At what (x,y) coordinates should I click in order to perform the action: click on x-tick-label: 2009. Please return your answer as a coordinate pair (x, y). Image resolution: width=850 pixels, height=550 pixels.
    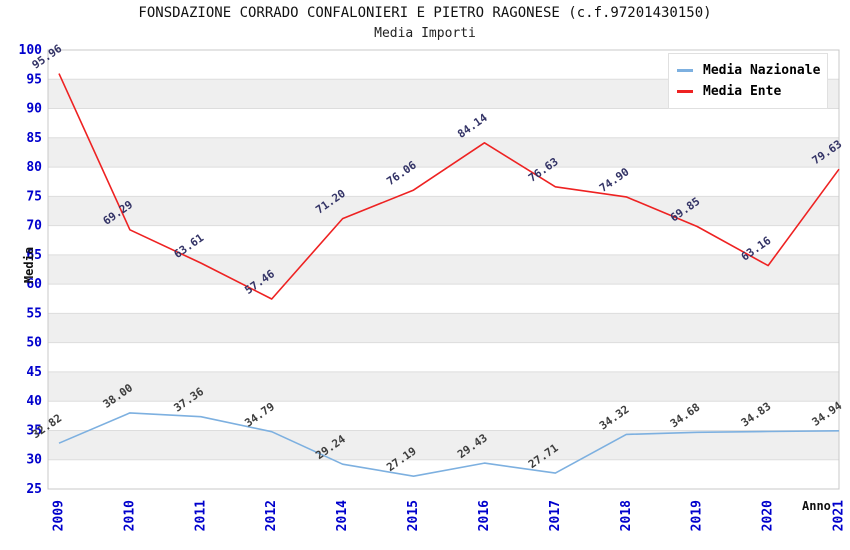
    Looking at the image, I should click on (59, 515).